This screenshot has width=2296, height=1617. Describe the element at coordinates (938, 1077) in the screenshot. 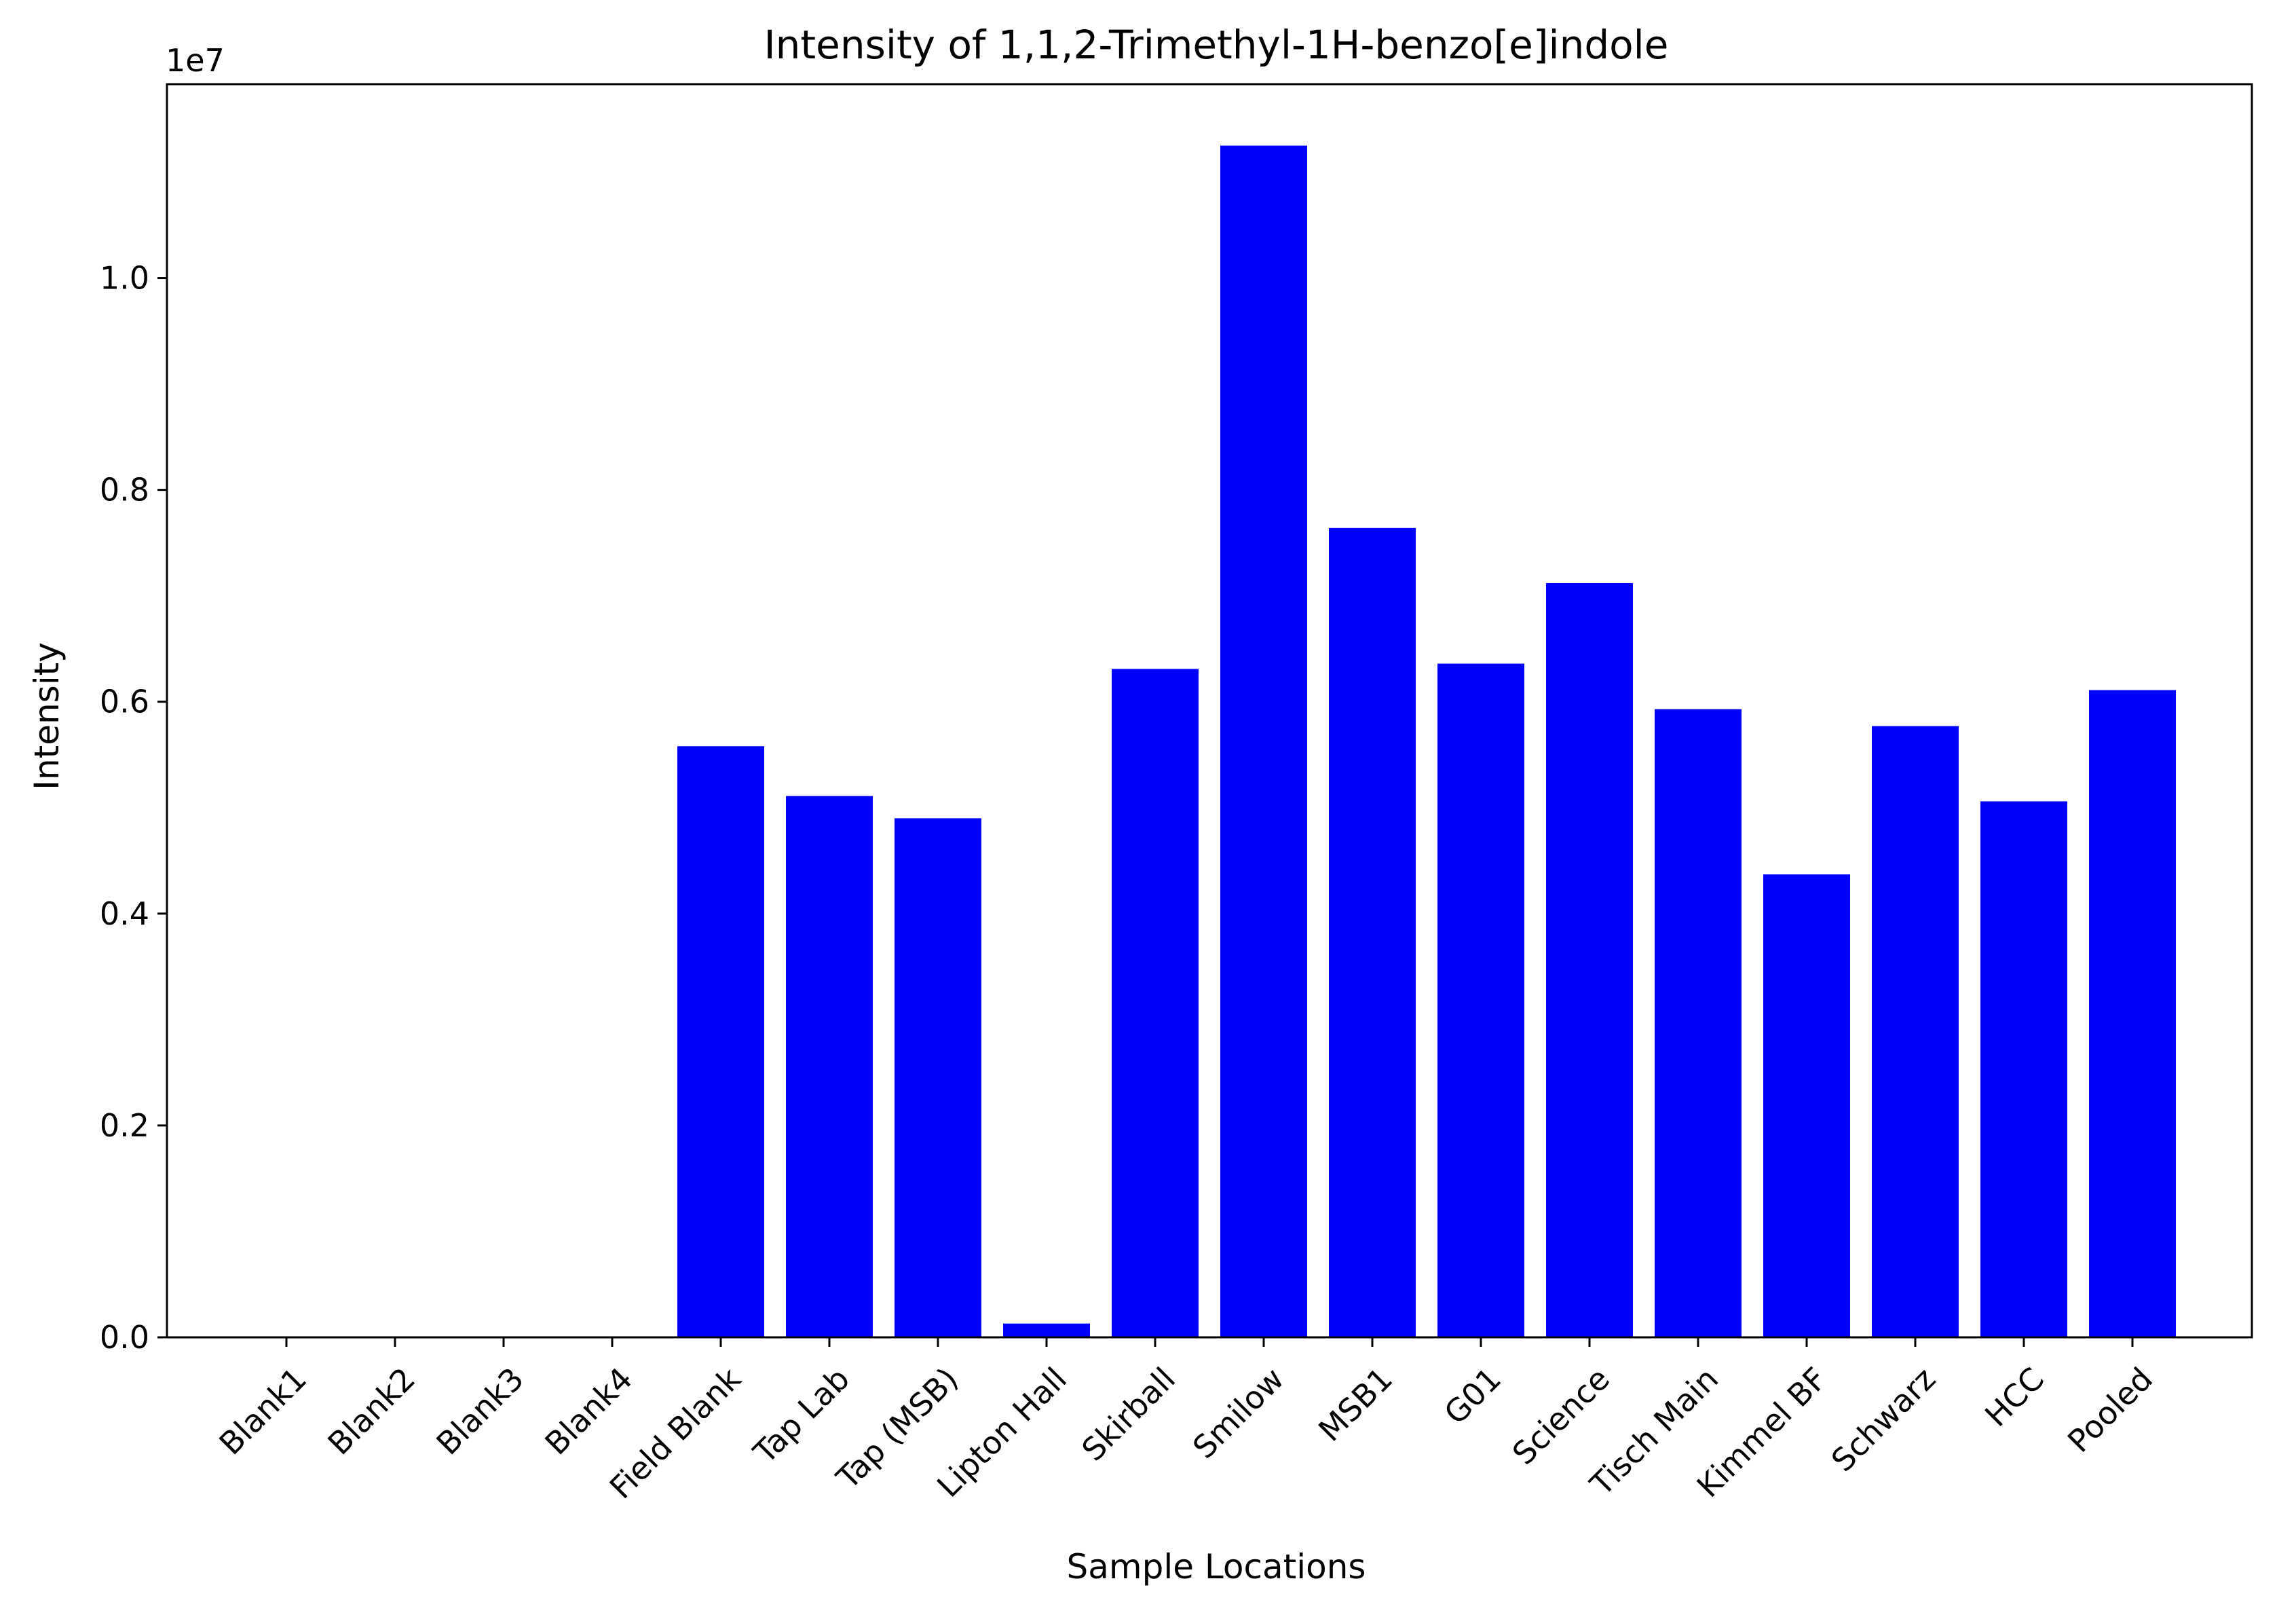

I see `bar-tap-msb` at that location.